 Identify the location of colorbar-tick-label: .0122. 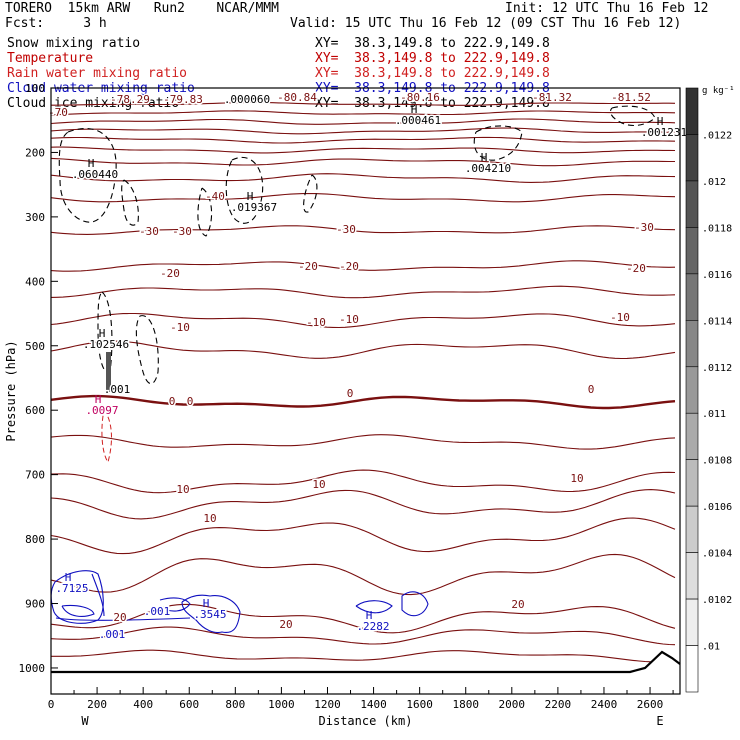
(717, 135).